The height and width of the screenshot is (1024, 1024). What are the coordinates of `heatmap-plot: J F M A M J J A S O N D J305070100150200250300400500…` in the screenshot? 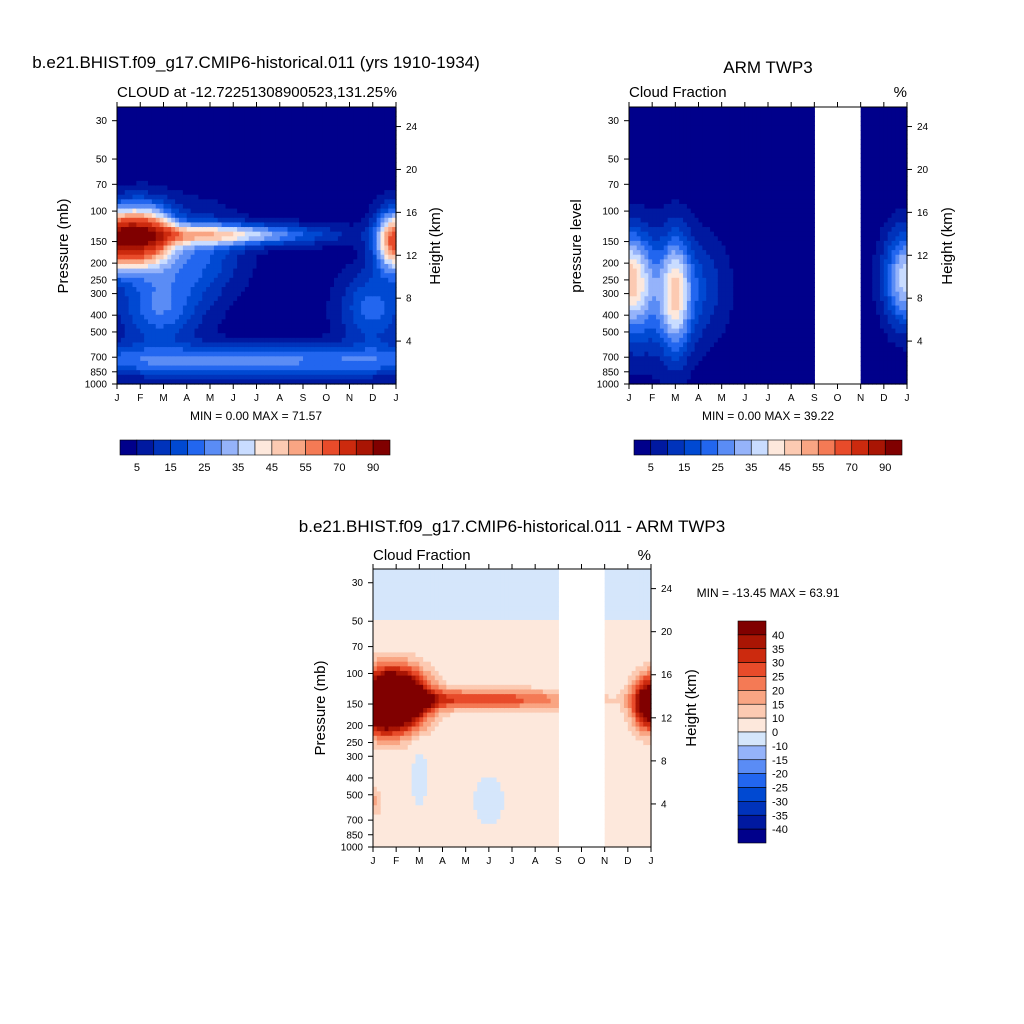 It's located at (763, 253).